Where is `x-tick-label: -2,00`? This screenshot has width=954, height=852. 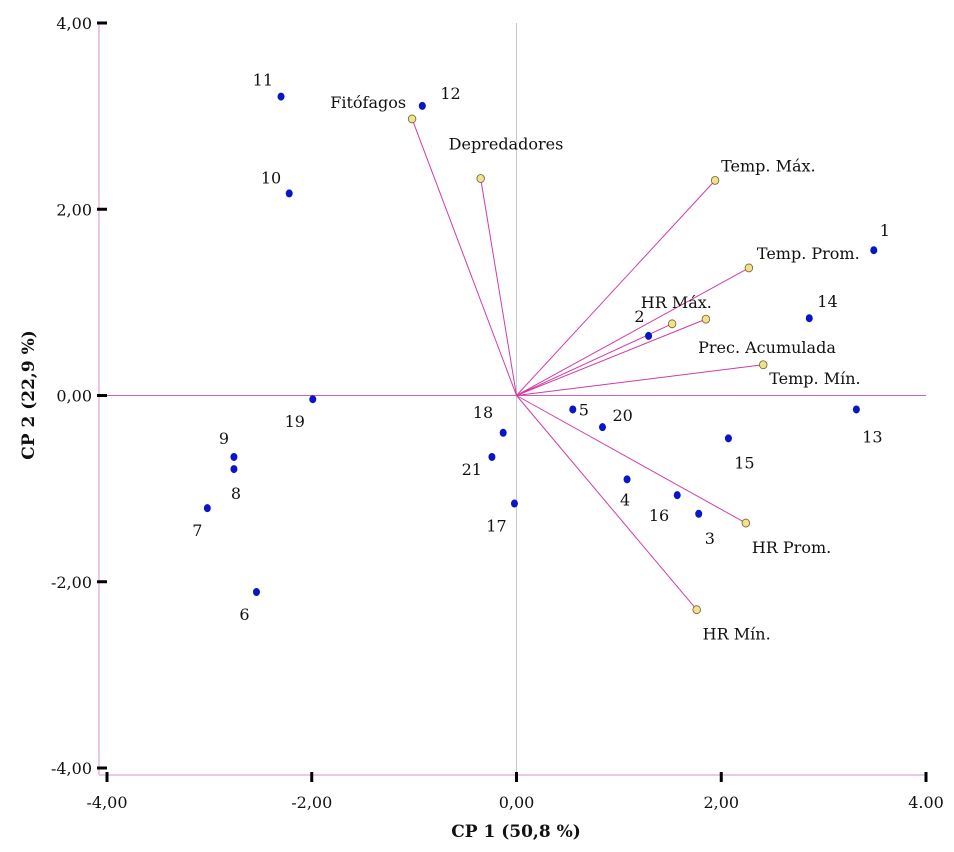
x-tick-label: -2,00 is located at coordinates (311, 802).